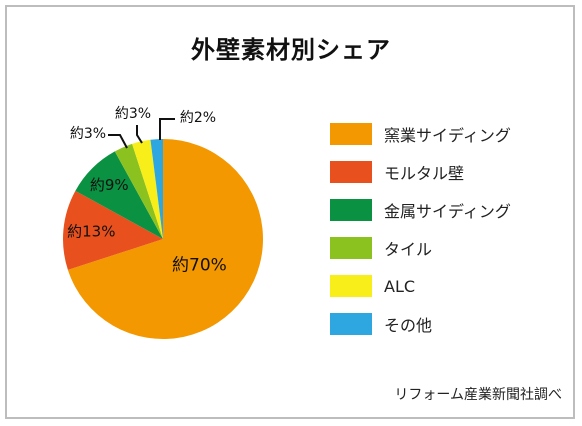 This screenshot has width=582, height=426. What do you see at coordinates (408, 325) in the screenshot?
I see `legend-label: その他` at bounding box center [408, 325].